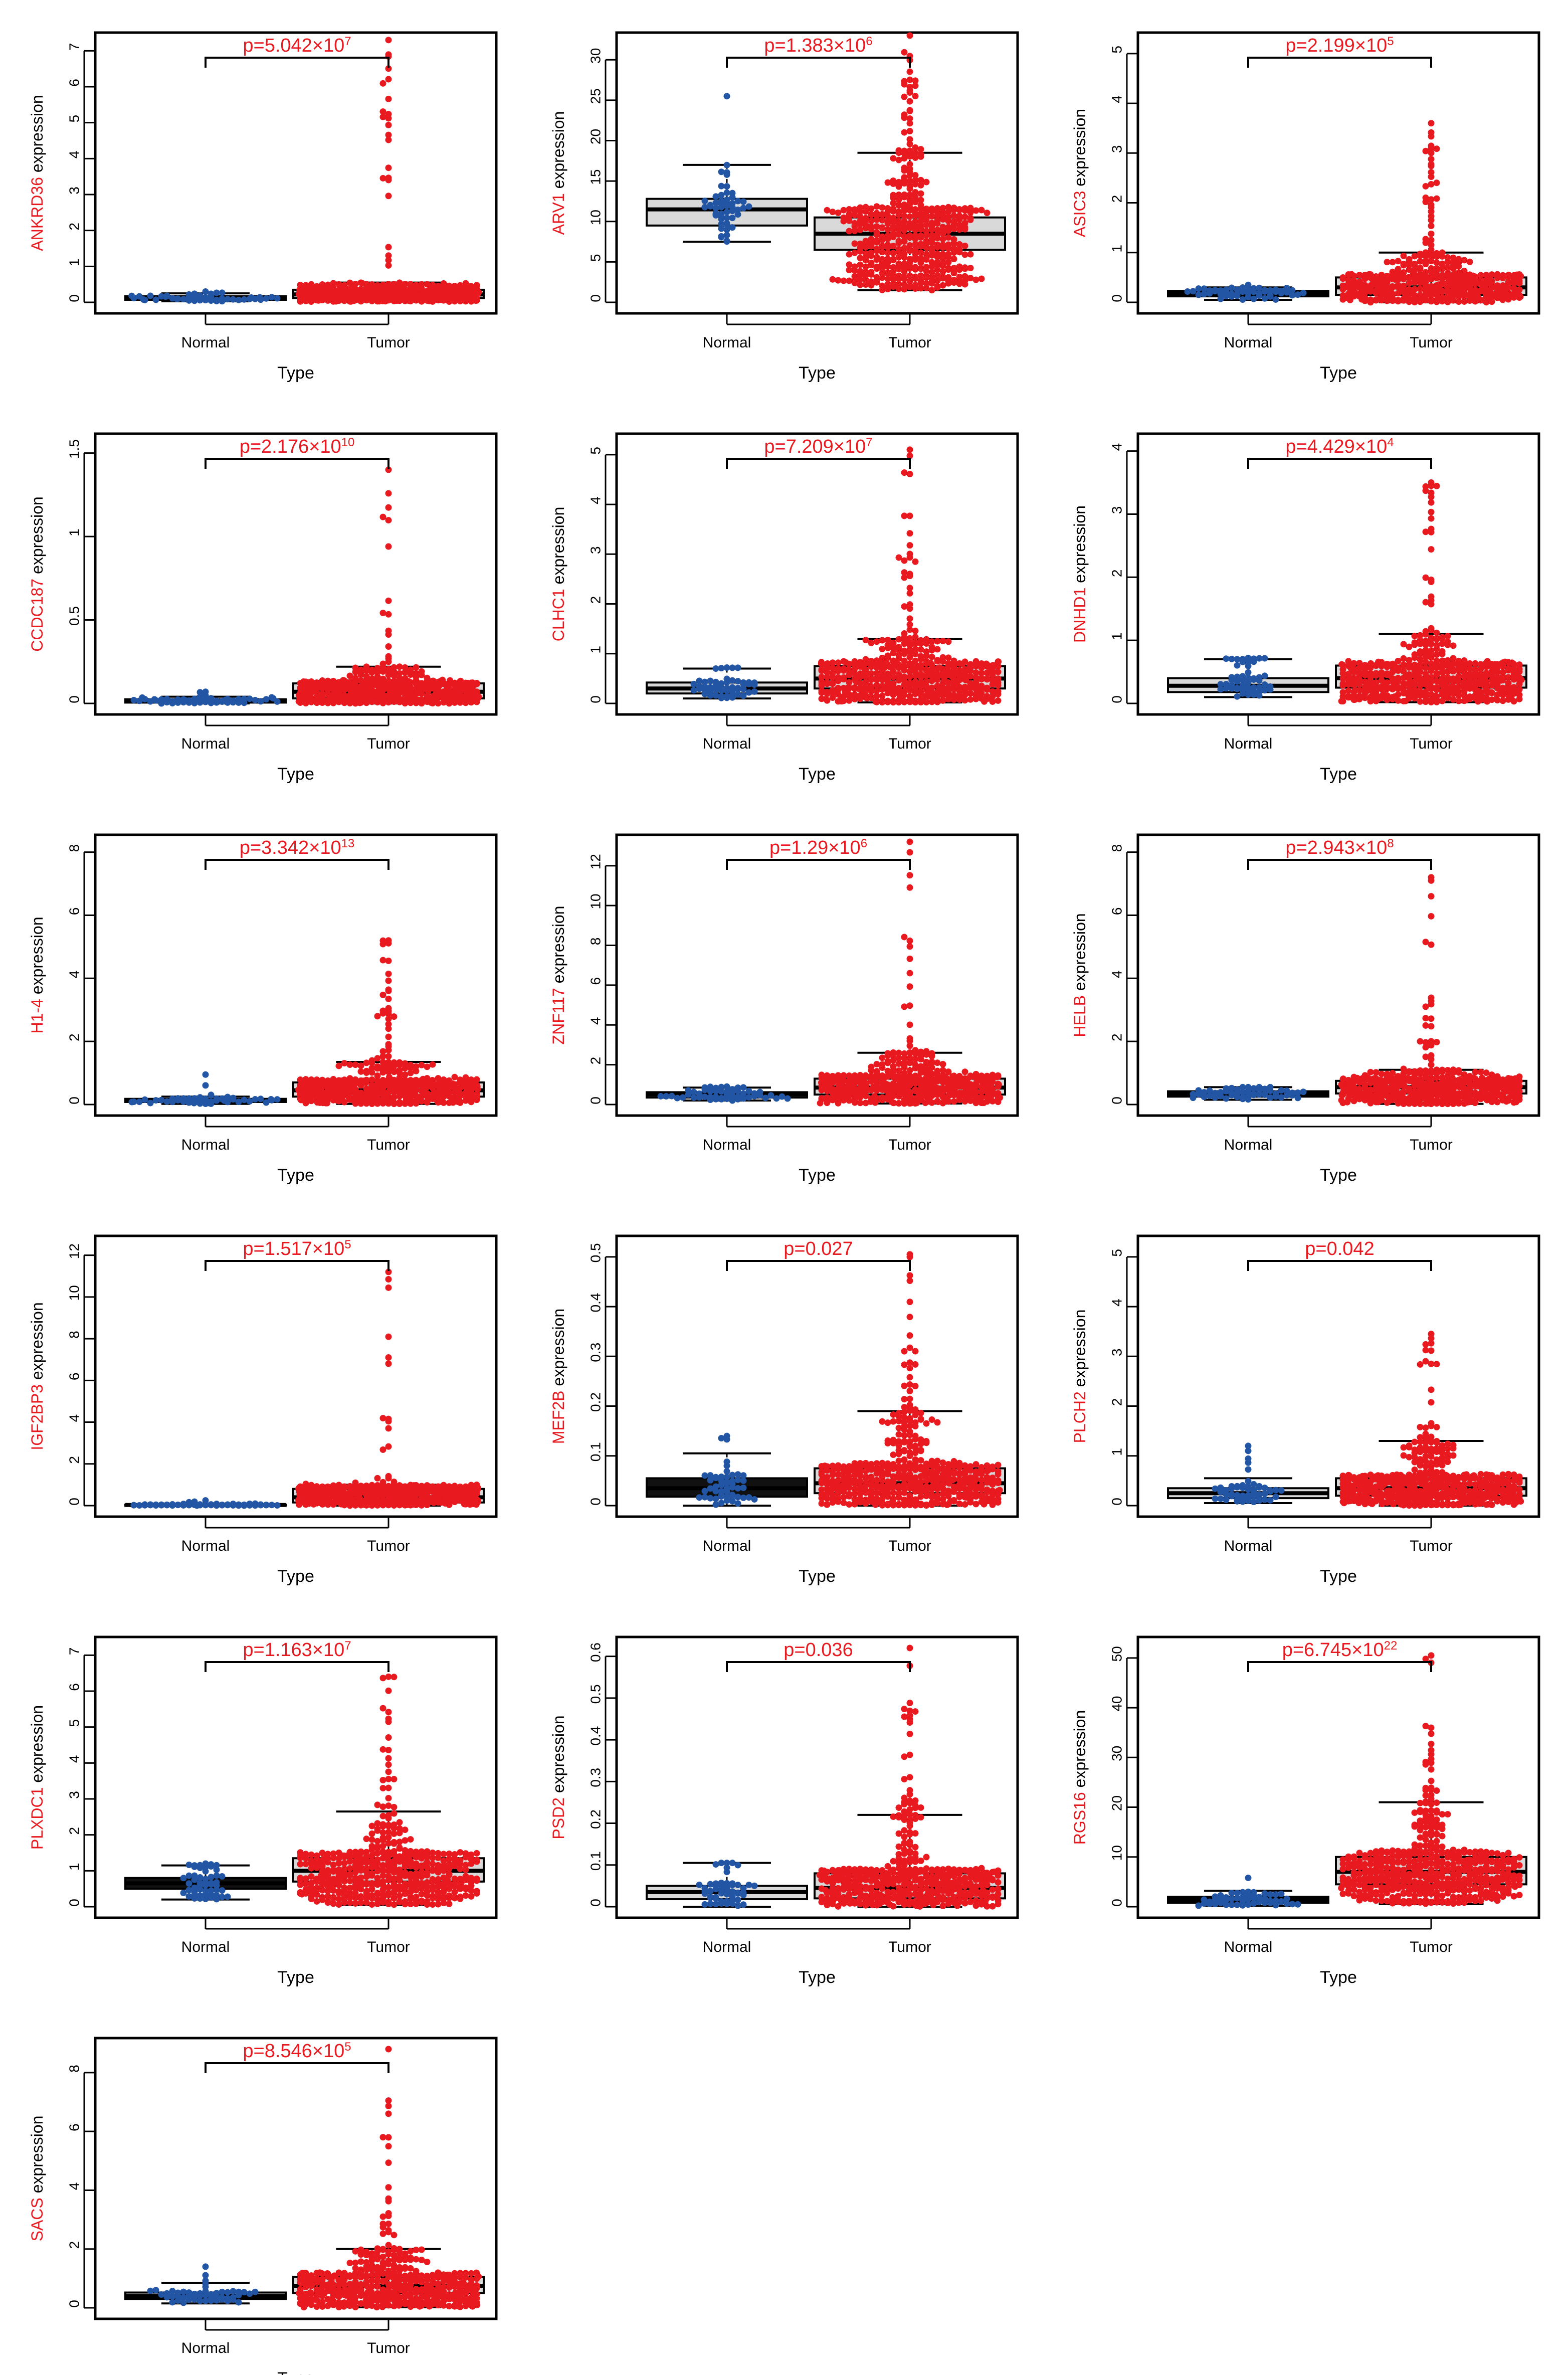  Describe the element at coordinates (595, 451) in the screenshot. I see `y-tick-label: 5` at that location.